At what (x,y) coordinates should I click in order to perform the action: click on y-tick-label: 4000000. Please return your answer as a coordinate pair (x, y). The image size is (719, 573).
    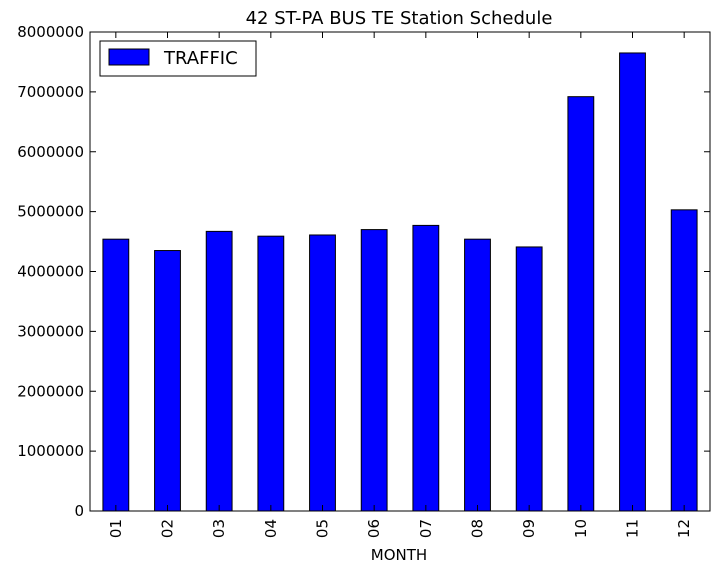
    Looking at the image, I should click on (50, 272).